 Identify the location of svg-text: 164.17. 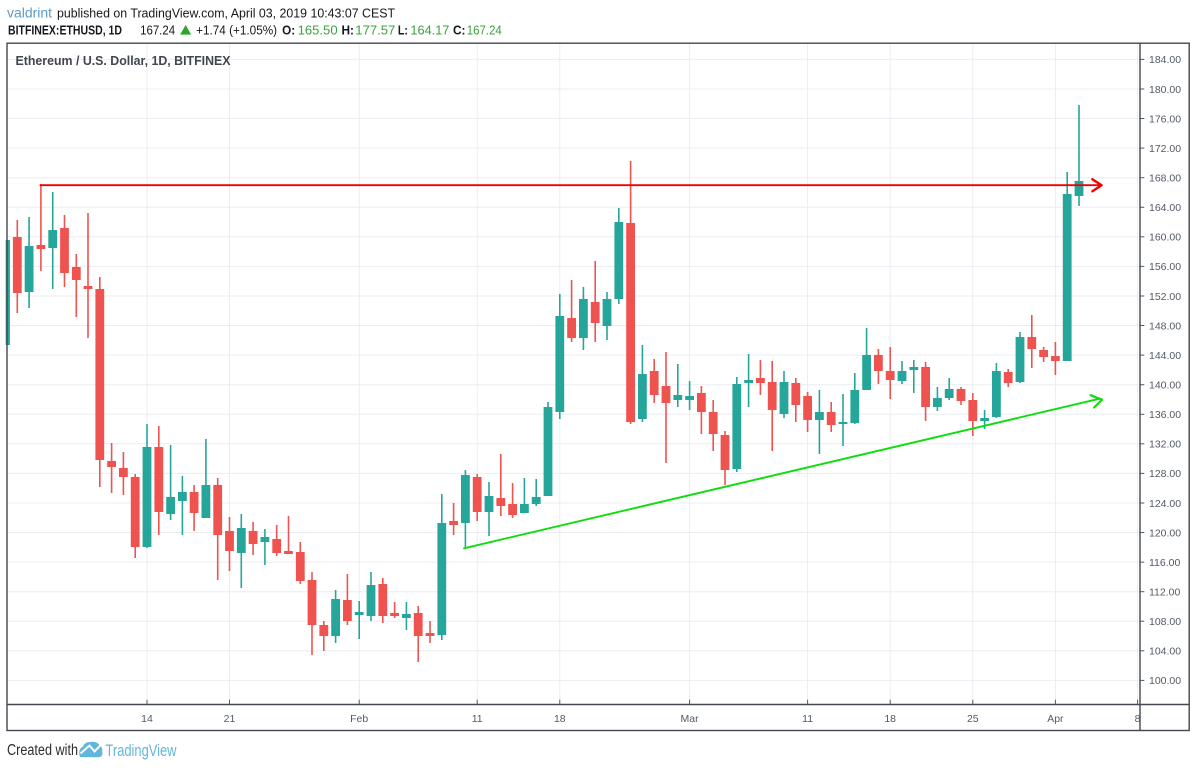
(429, 30).